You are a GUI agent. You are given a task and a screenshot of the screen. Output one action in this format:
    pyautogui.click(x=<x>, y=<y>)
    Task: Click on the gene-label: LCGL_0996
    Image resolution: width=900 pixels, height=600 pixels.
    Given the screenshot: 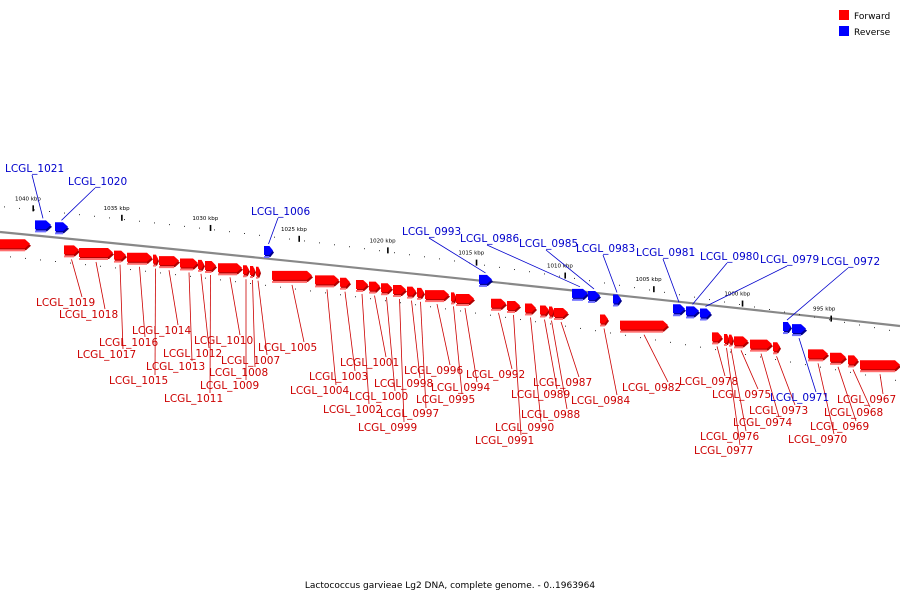 What is the action you would take?
    pyautogui.click(x=433, y=371)
    